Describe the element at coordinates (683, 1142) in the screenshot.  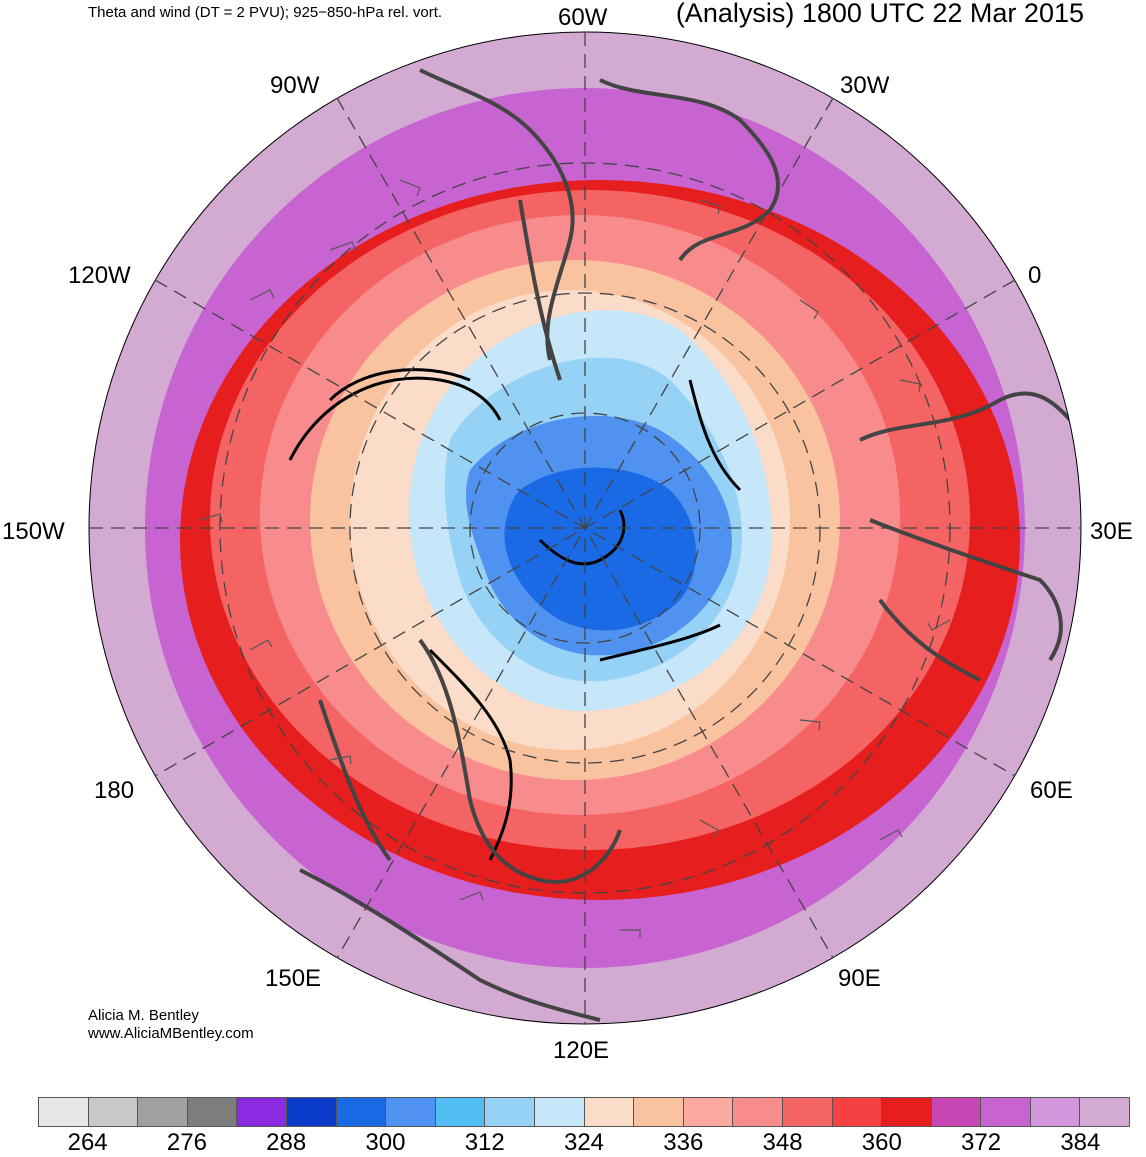
I see `colorbar-tick-label: 336` at that location.